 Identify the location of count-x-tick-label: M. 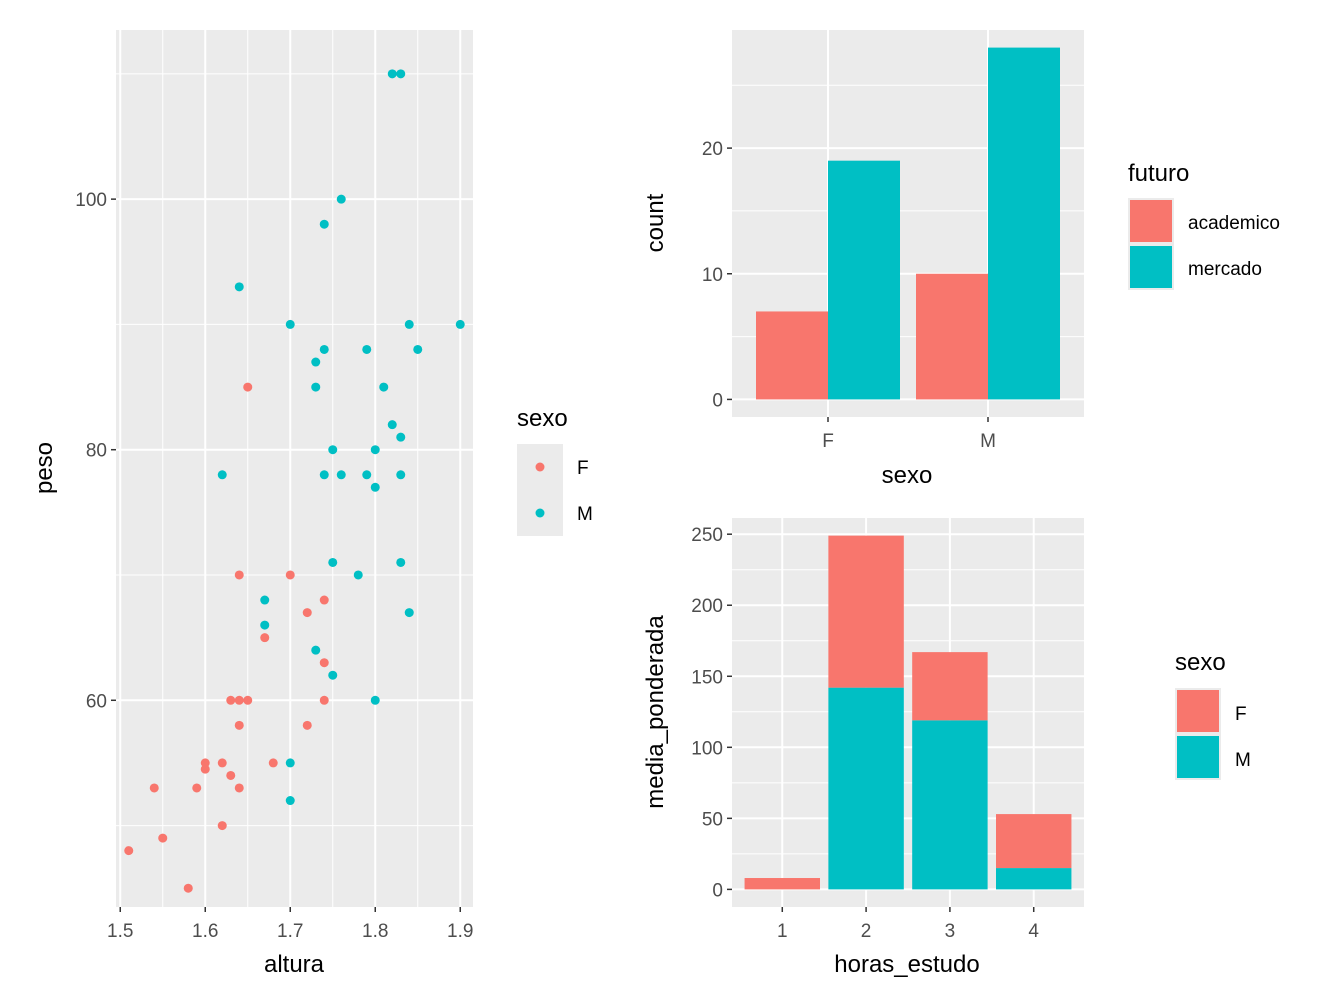
(988, 441).